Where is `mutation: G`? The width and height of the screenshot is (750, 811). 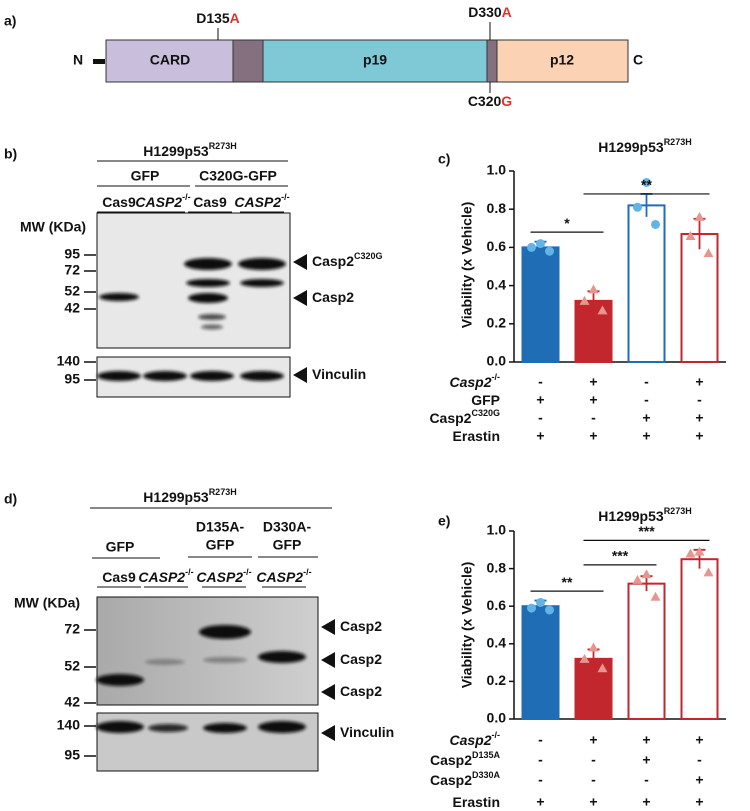
mutation: G is located at coordinates (506, 101).